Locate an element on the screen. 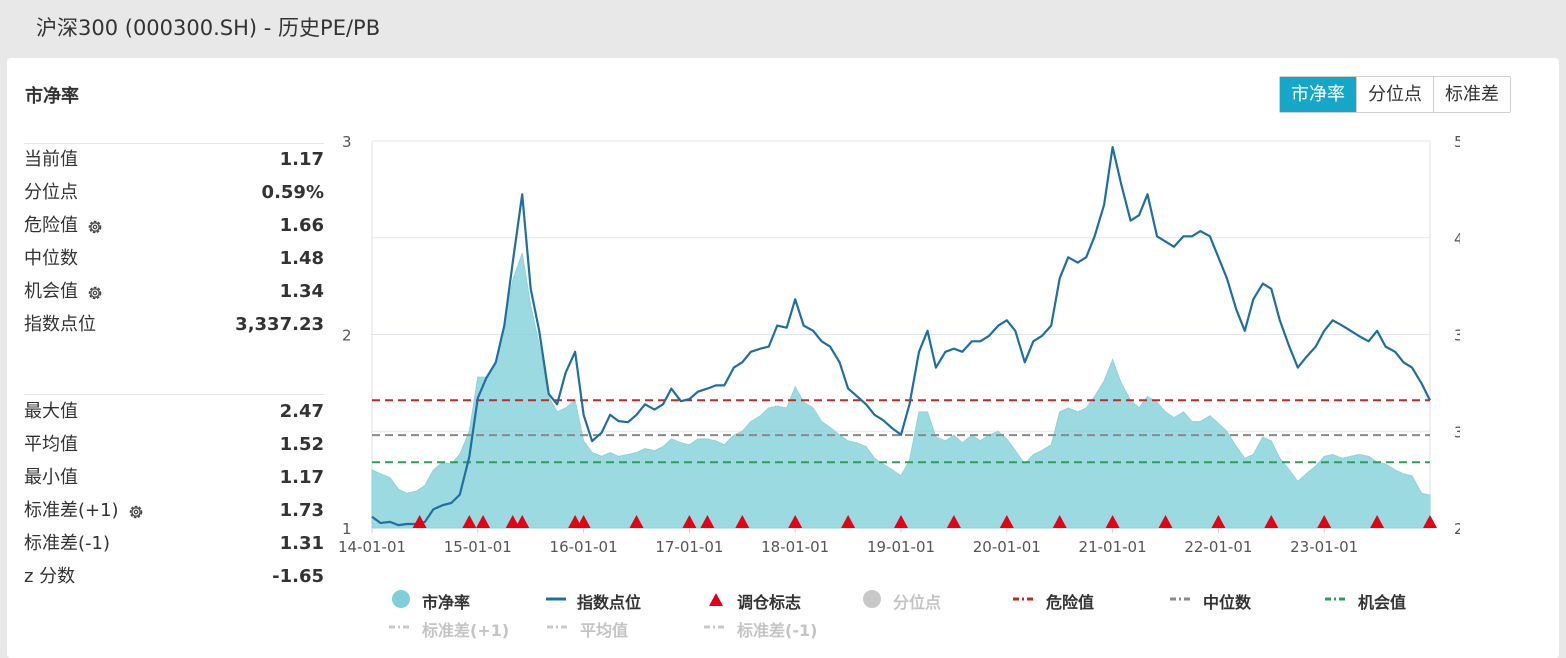  legend-item: 市净率 is located at coordinates (430, 601).